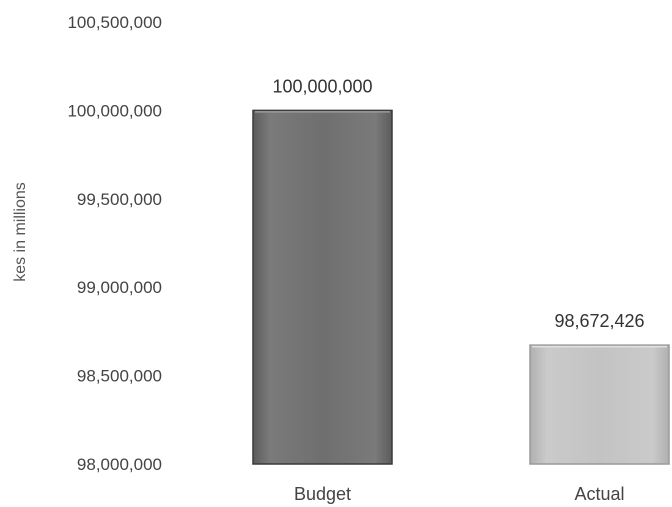 The image size is (672, 507). Describe the element at coordinates (459, 494) in the screenshot. I see `category-labels: Budget Actual` at that location.